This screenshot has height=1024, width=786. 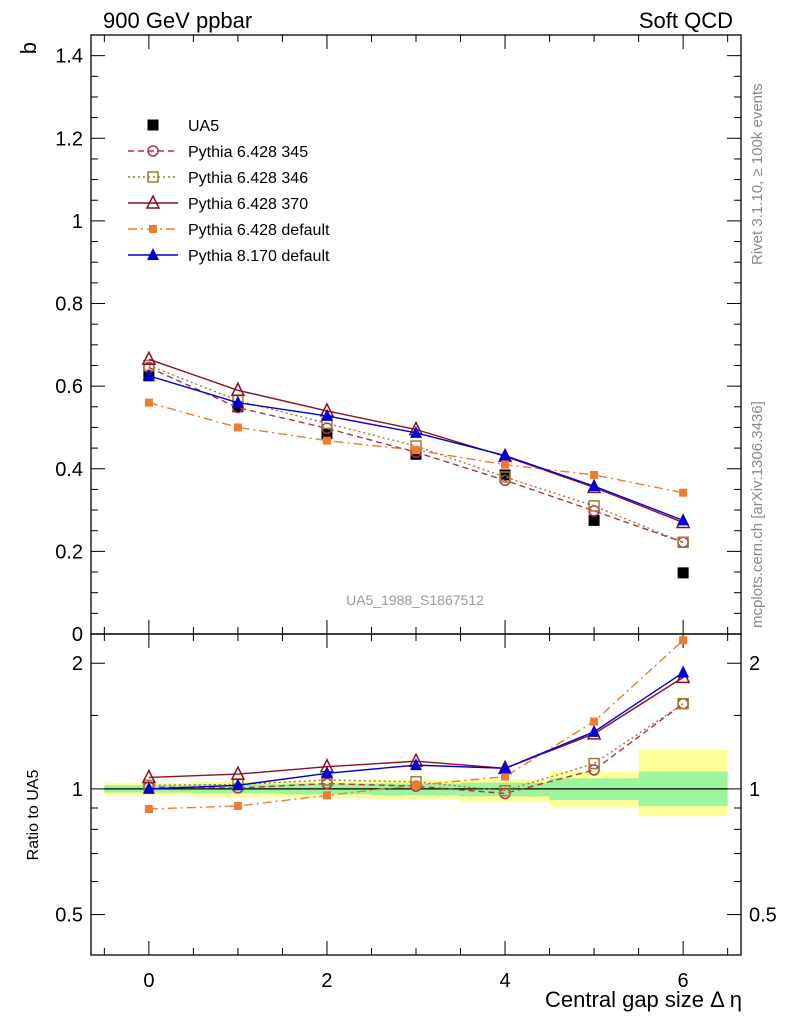 I want to click on legend-item-pythia-6-428-default: Pythia 6.428 default, so click(x=229, y=230).